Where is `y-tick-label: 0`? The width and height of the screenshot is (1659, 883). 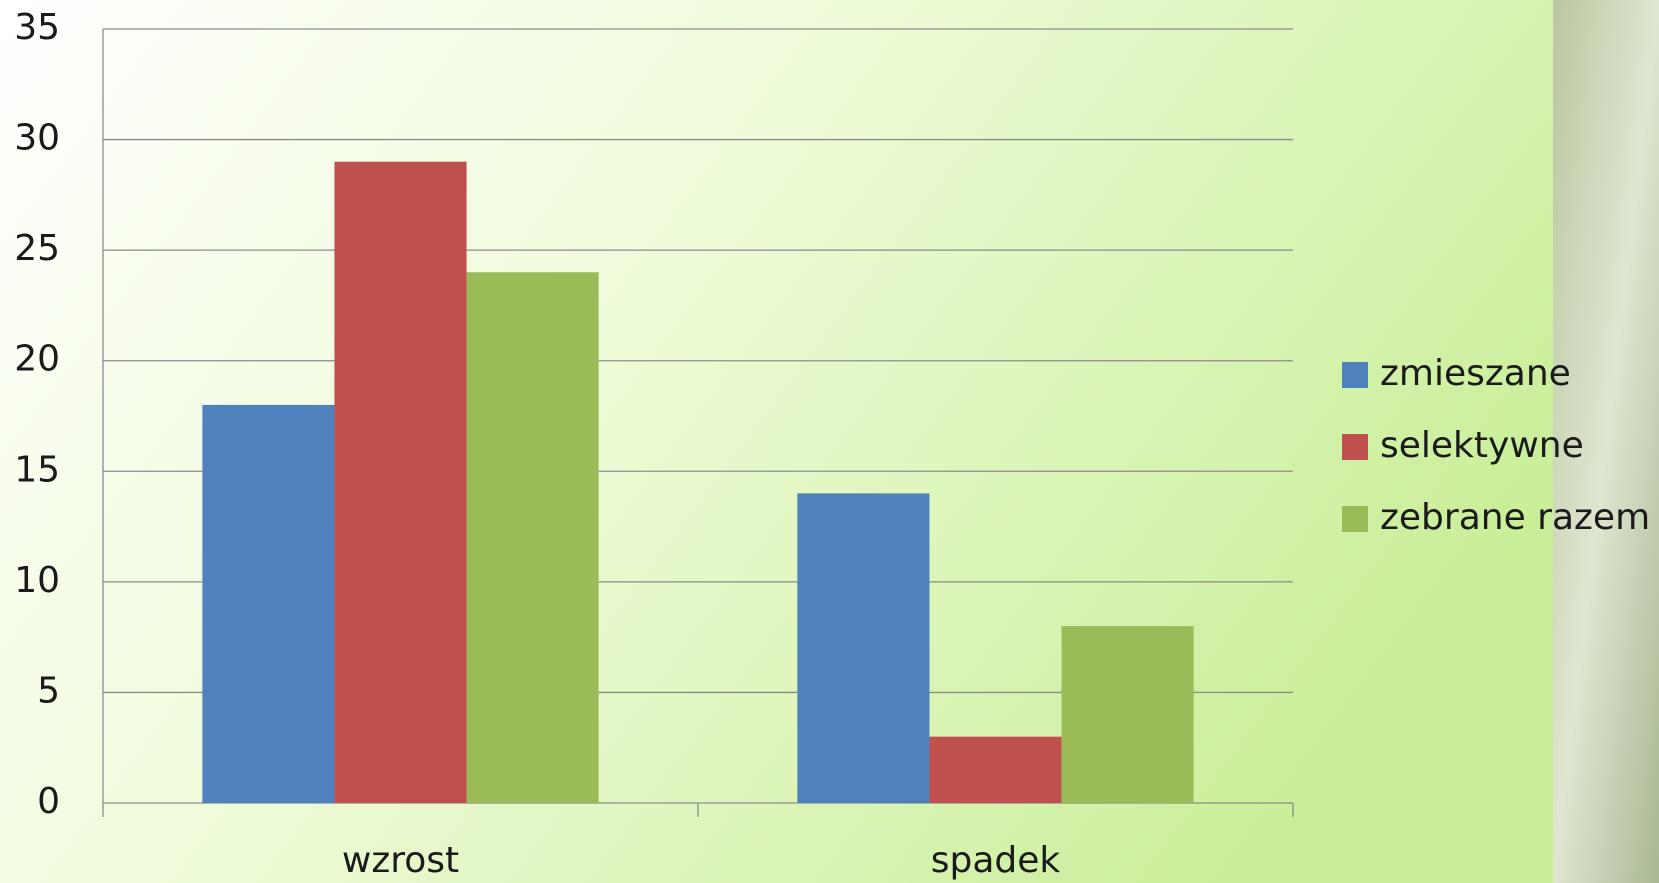
y-tick-label: 0 is located at coordinates (48, 801).